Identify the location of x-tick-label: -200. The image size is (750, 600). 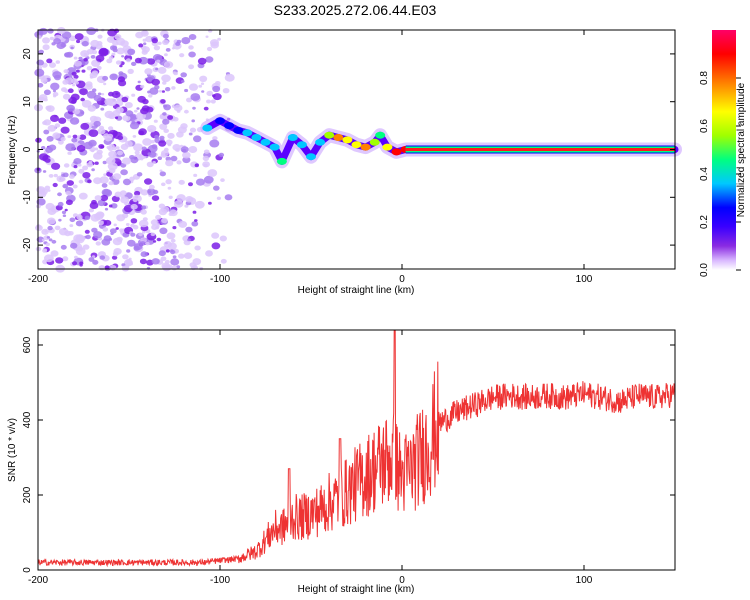
(38, 279).